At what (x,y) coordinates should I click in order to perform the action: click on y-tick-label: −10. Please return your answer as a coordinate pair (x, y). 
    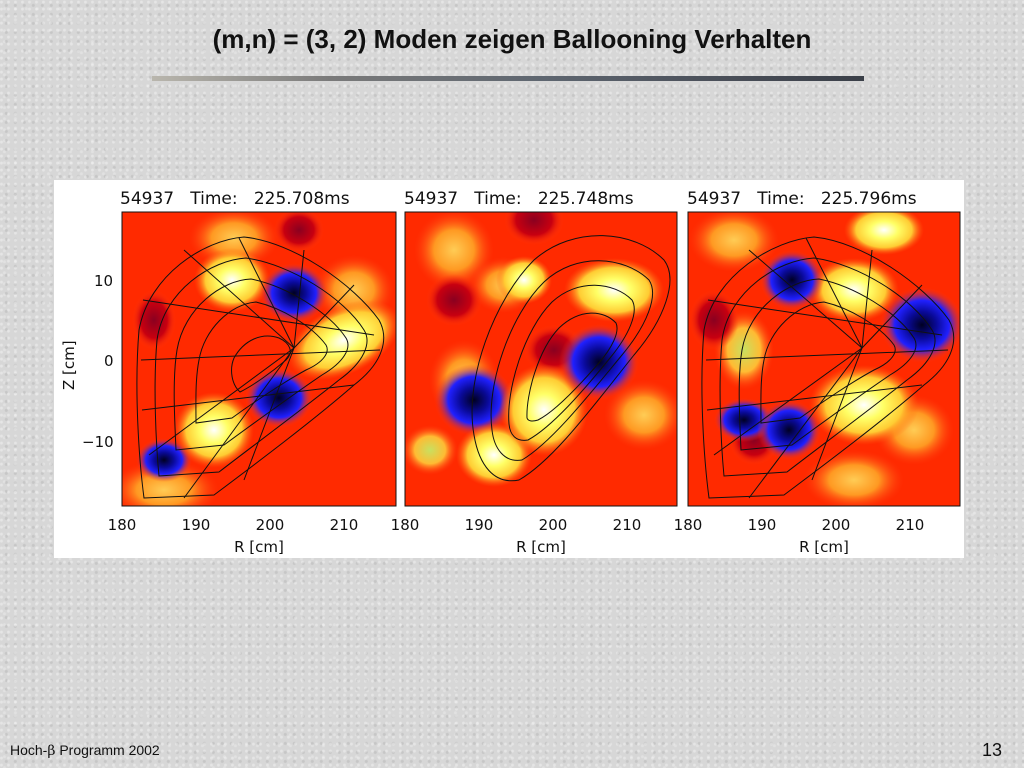
    Looking at the image, I should click on (98, 442).